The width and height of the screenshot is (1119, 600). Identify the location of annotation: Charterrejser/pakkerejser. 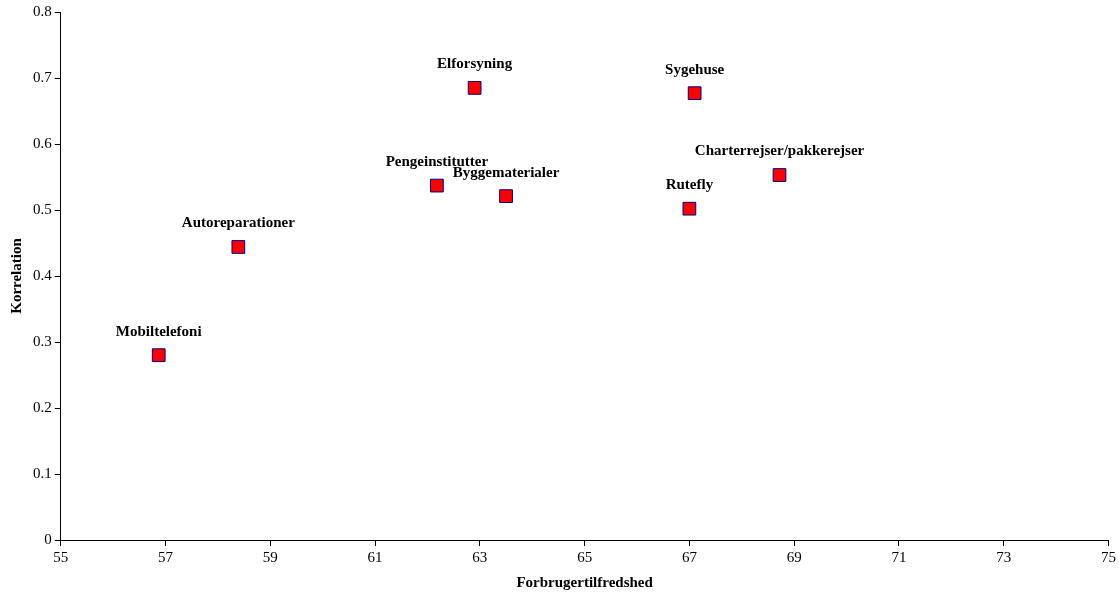
(779, 150).